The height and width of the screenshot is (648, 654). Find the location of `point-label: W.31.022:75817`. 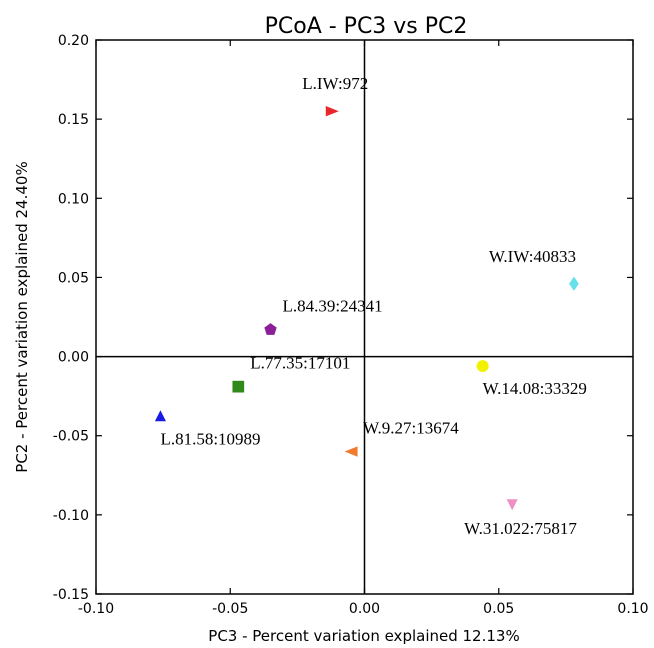

point-label: W.31.022:75817 is located at coordinates (520, 528).